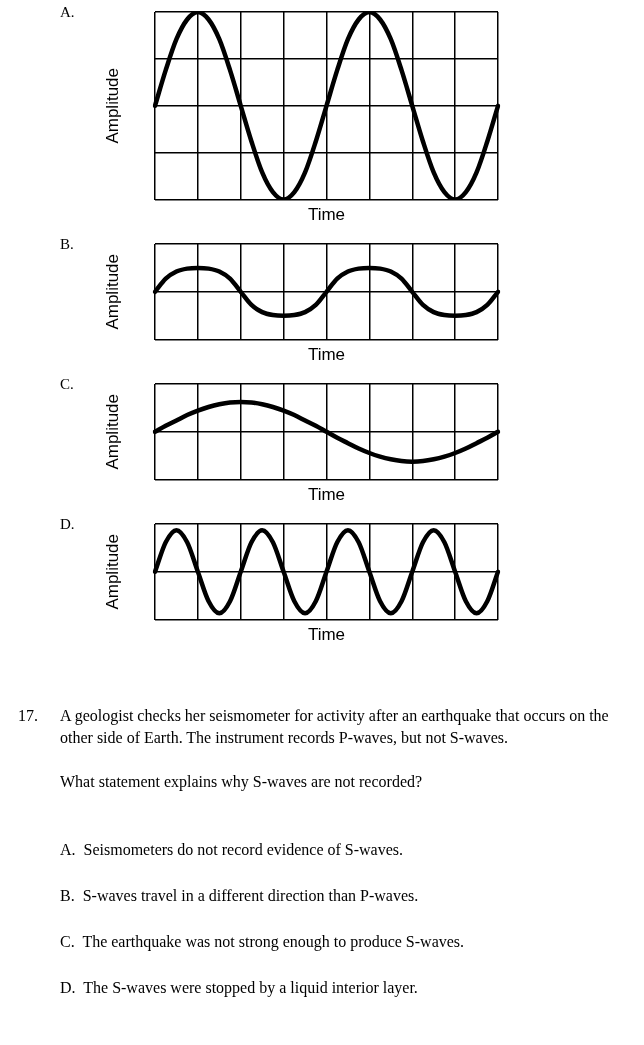 This screenshot has width=644, height=1045. What do you see at coordinates (263, 942) in the screenshot?
I see `text: C. The earthquake was not strong enough to produce S-waves.` at bounding box center [263, 942].